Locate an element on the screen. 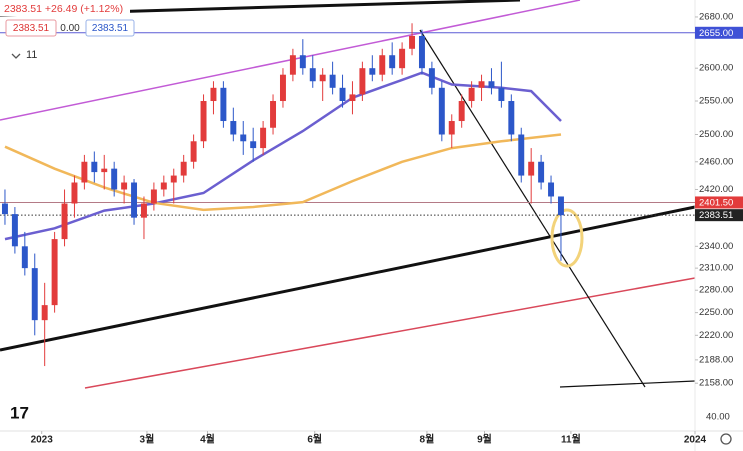 Image resolution: width=743 pixels, height=451 pixels. x-tick-label: 11월 is located at coordinates (571, 440).